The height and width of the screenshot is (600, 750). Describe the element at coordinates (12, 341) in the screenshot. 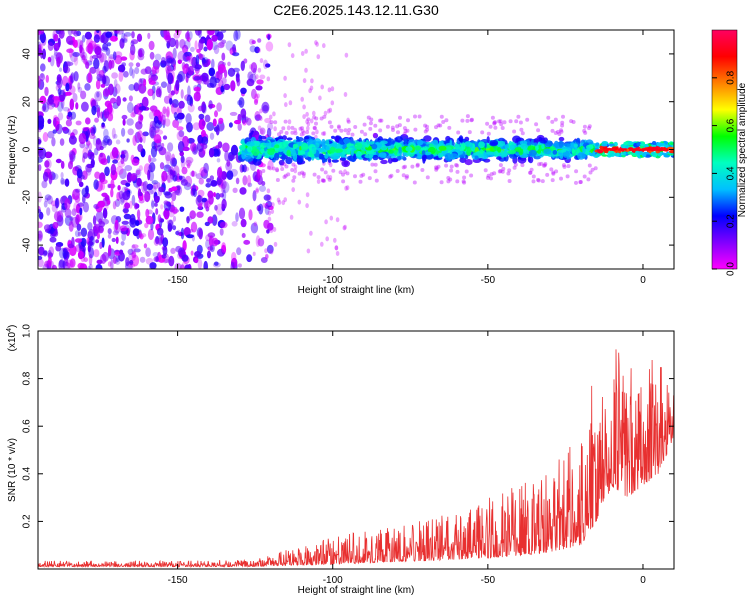

I see `snr-multiplier-base: (x10` at that location.